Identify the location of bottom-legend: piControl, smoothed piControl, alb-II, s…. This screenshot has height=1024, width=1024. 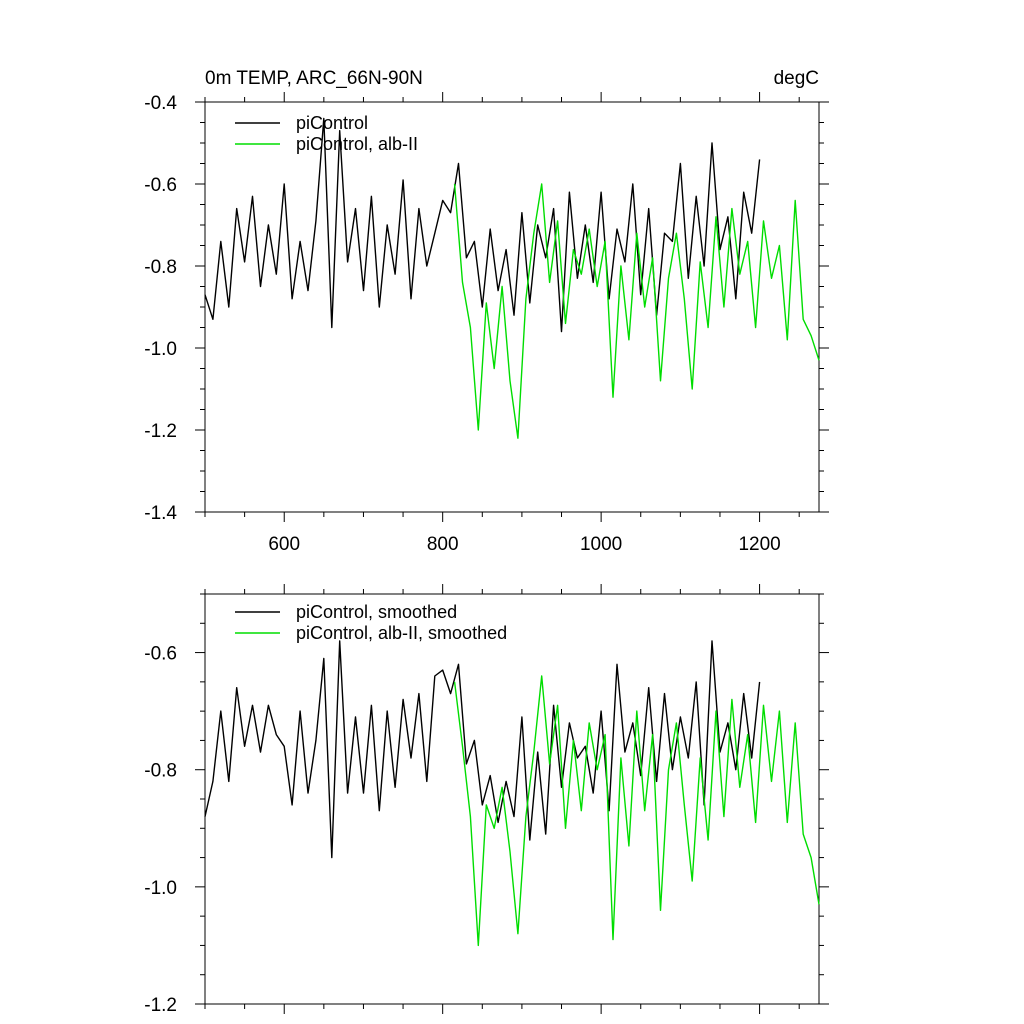
(371, 622).